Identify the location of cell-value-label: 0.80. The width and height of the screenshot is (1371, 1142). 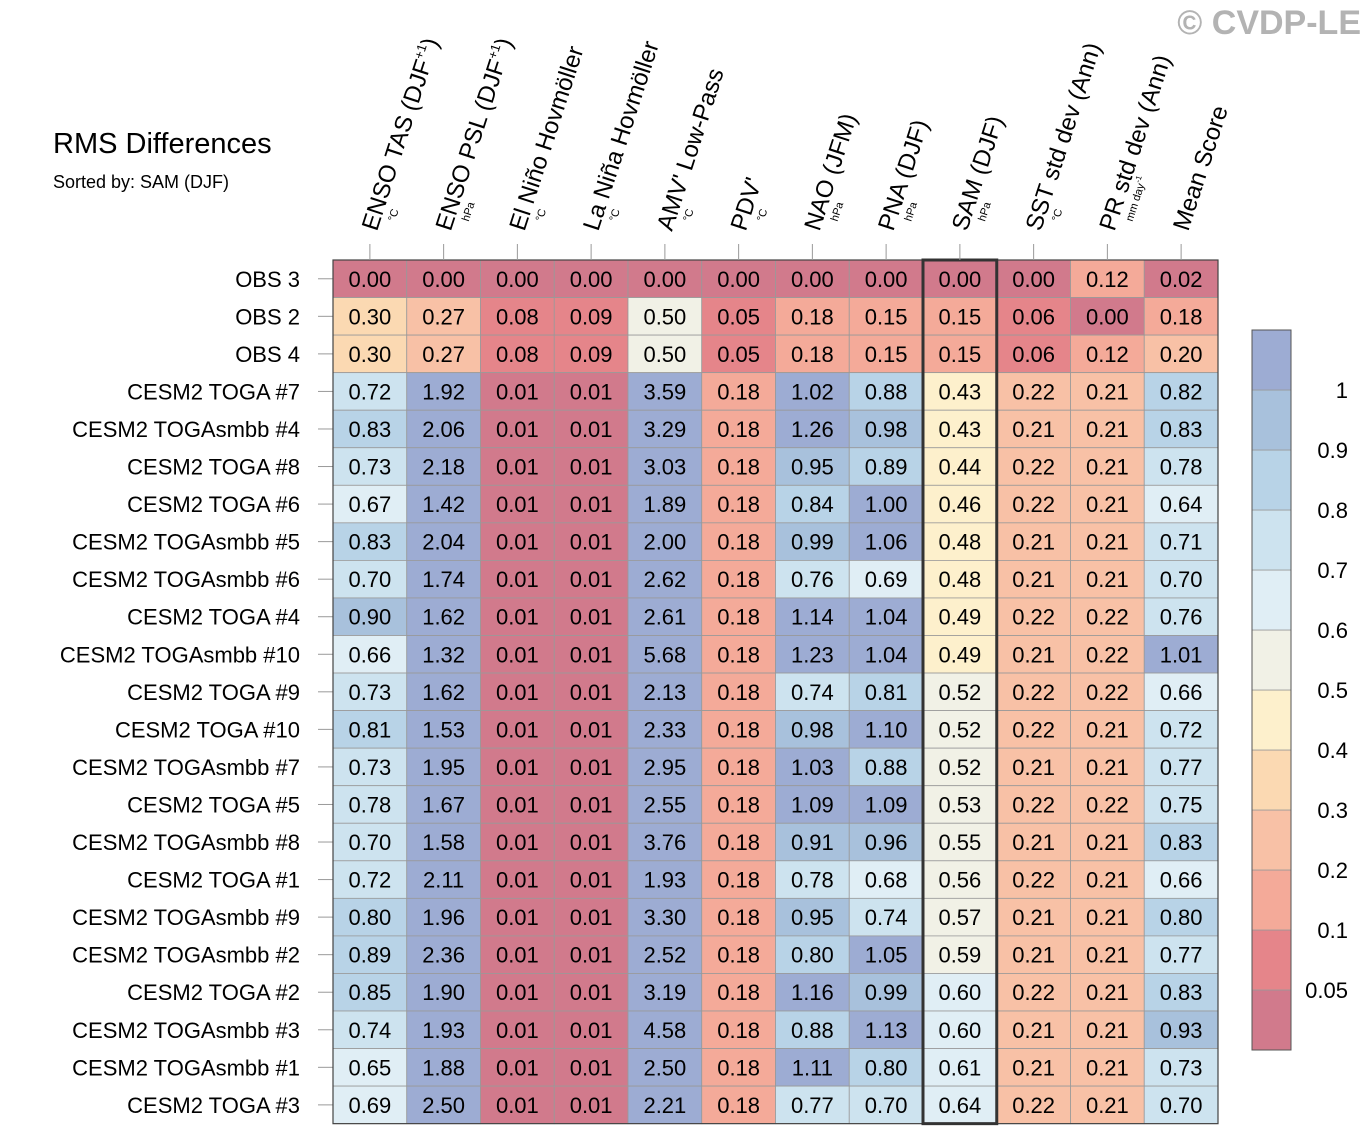
(1181, 917).